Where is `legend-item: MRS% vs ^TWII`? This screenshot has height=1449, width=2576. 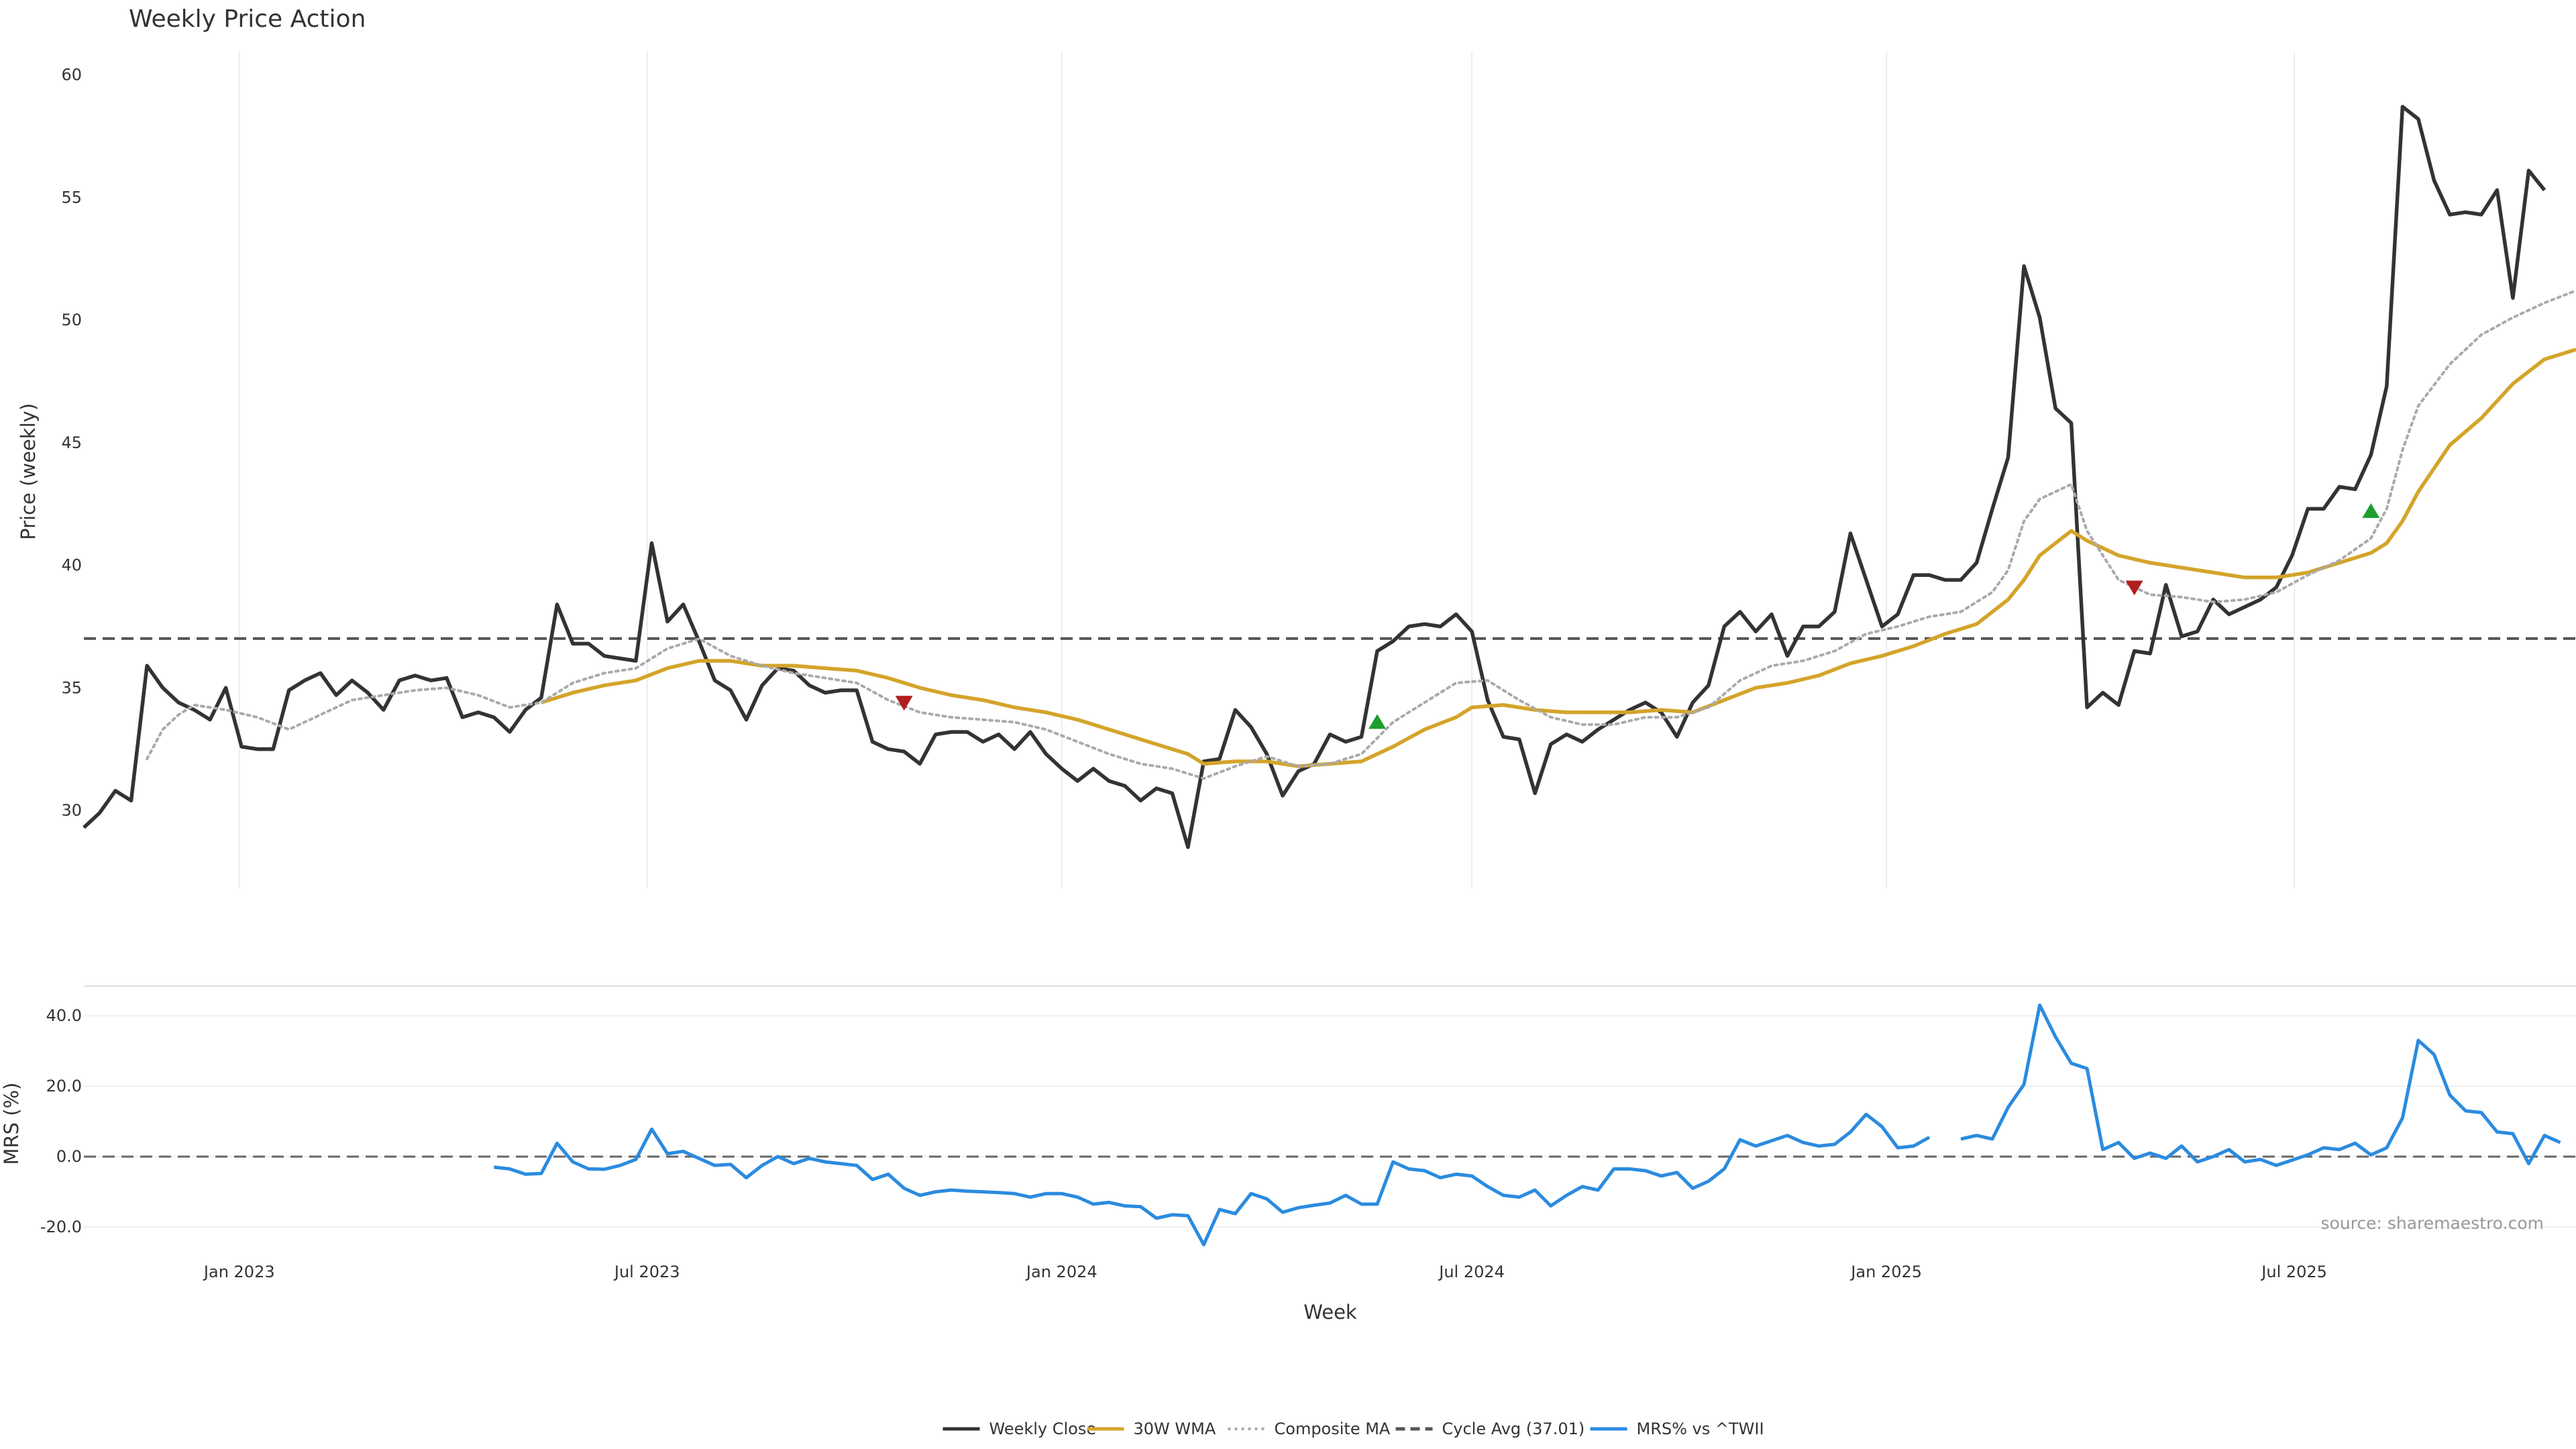
legend-item: MRS% vs ^TWII is located at coordinates (1677, 1428).